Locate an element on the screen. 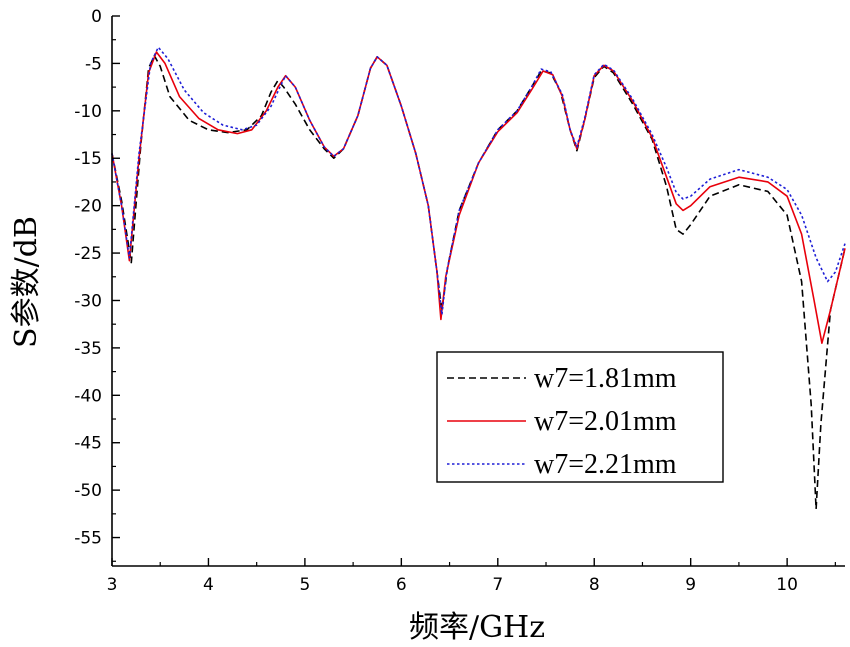  x-axis-title: 频率/GHz is located at coordinates (477, 627).